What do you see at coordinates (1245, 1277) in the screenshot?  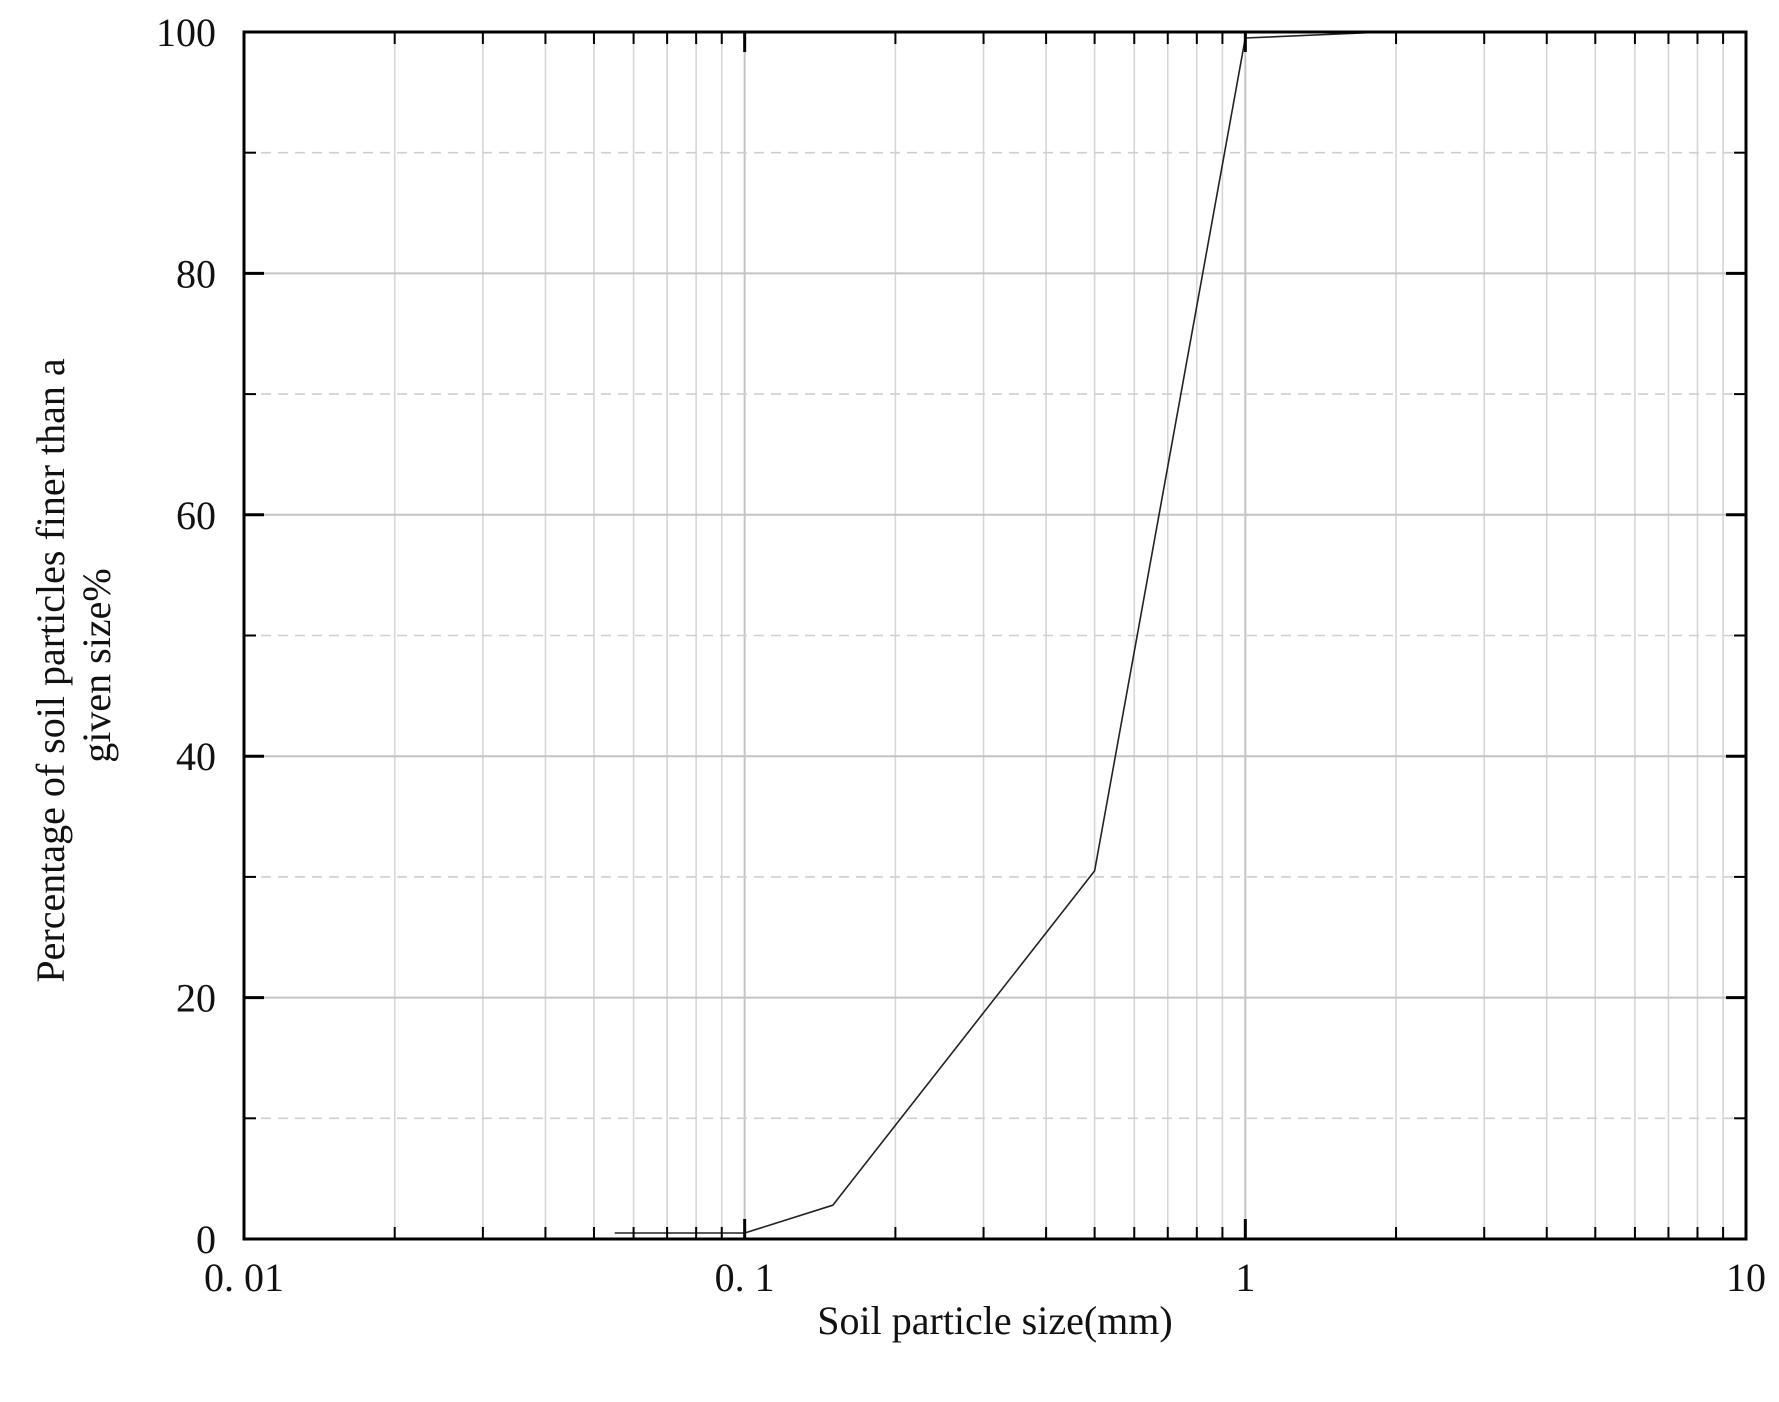 I see `x-tick-label: 1` at bounding box center [1245, 1277].